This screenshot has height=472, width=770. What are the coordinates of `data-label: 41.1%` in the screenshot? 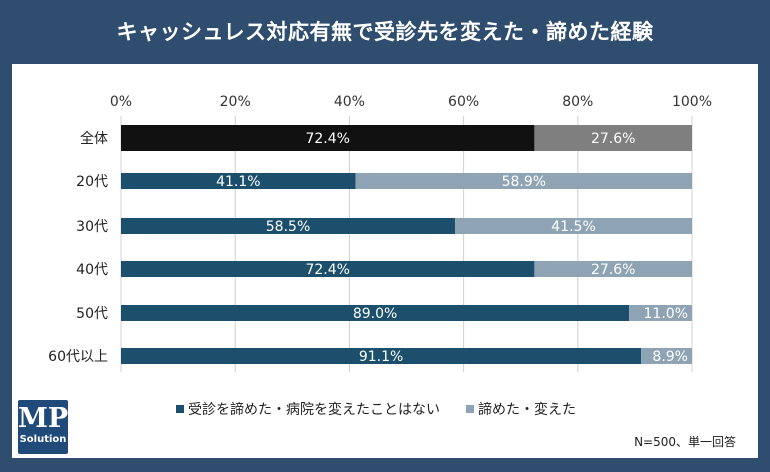 It's located at (238, 182).